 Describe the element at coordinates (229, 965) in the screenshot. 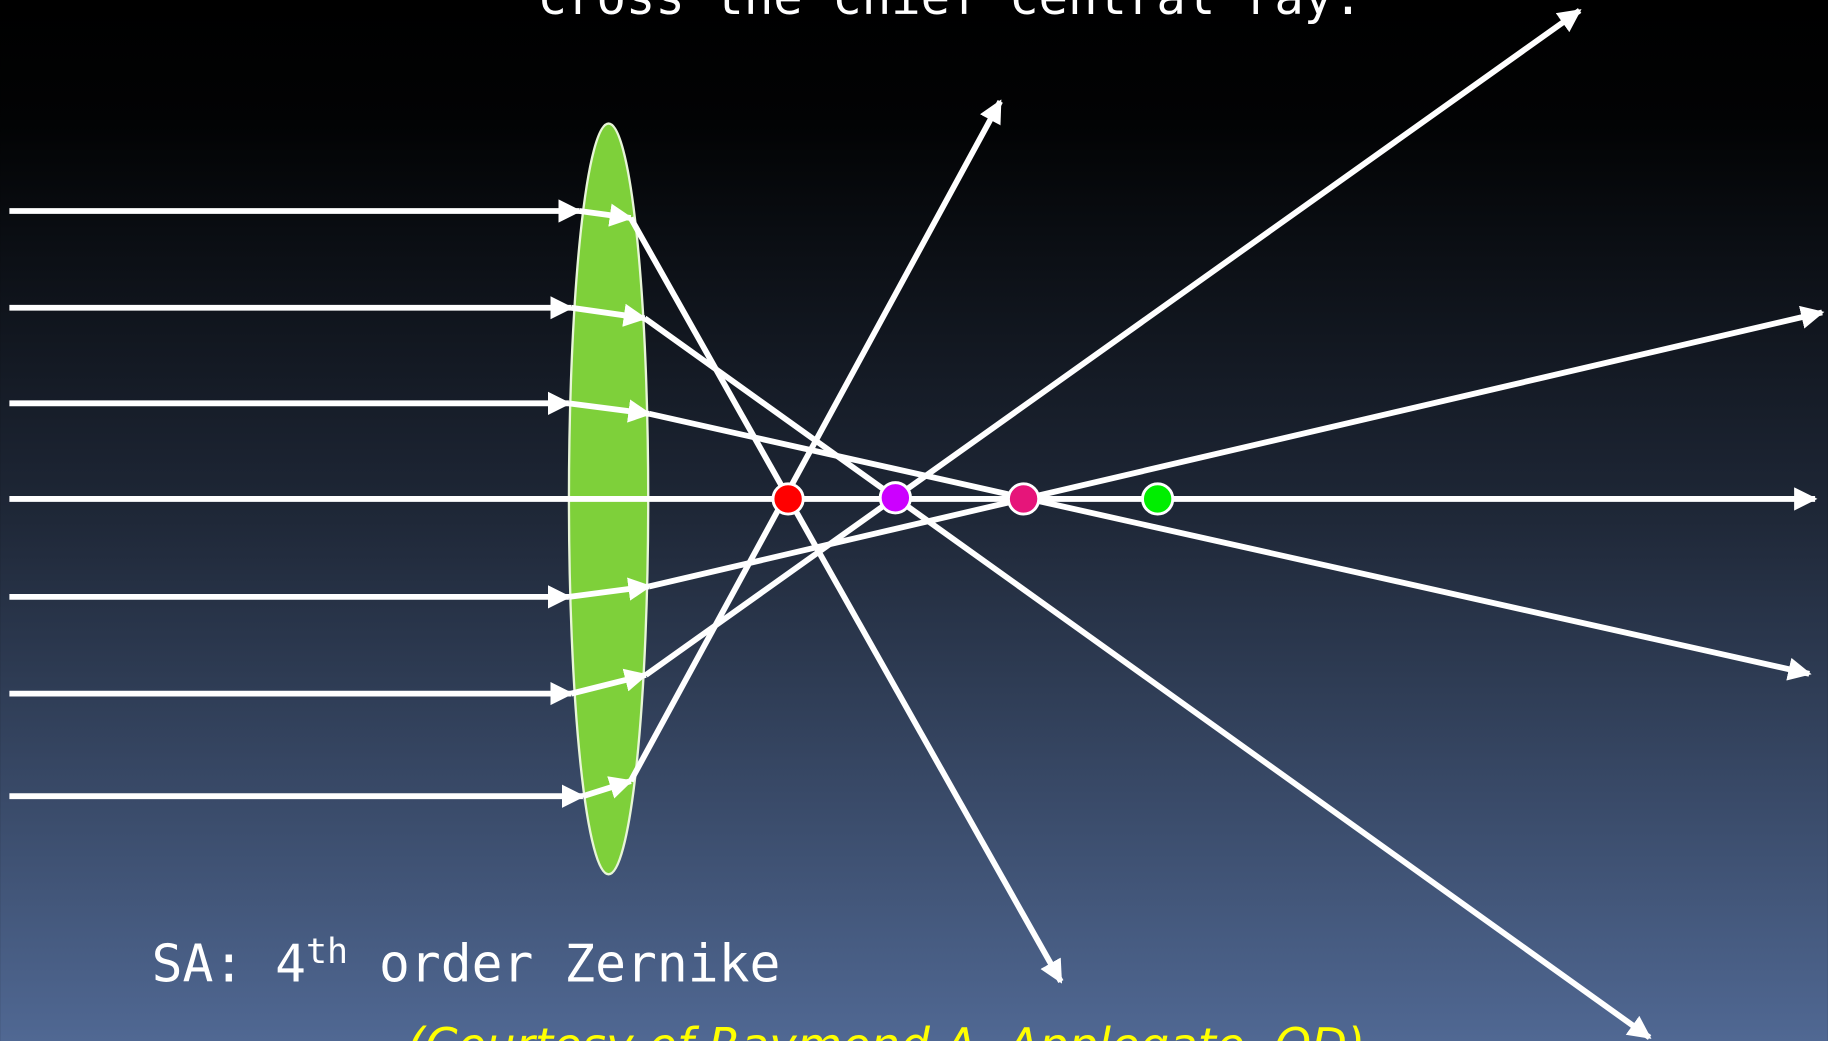

I see `caption-text: SA: 4` at that location.